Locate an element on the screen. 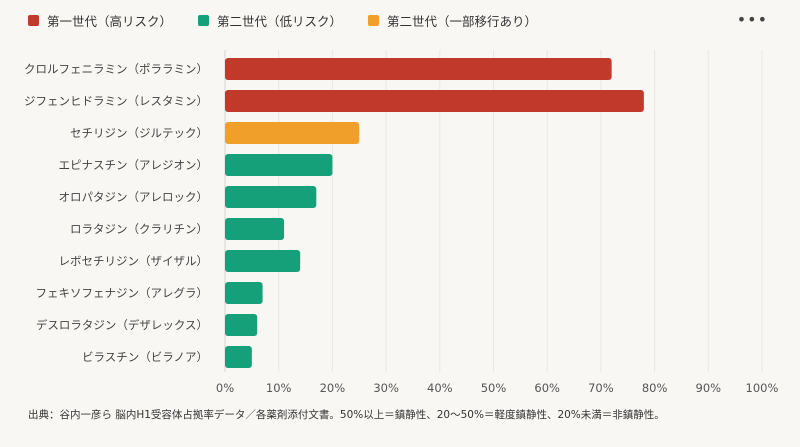 Image resolution: width=800 pixels, height=447 pixels. legend-item: 第二世代（低リスク） is located at coordinates (270, 20).